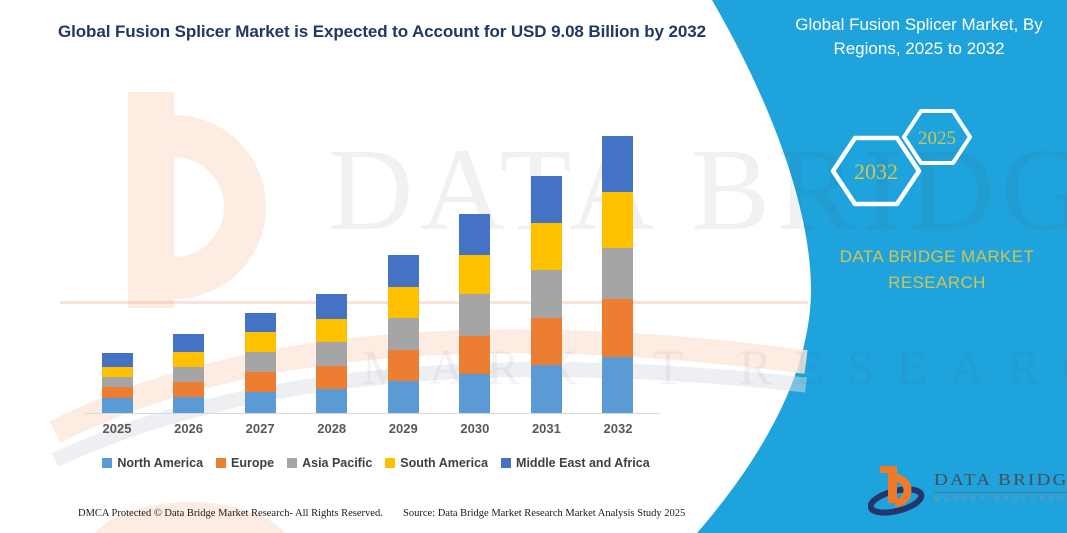 This screenshot has height=533, width=1067. I want to click on company-logo: DATA BRIDGE MARKET RESEARCH, so click(967, 488).